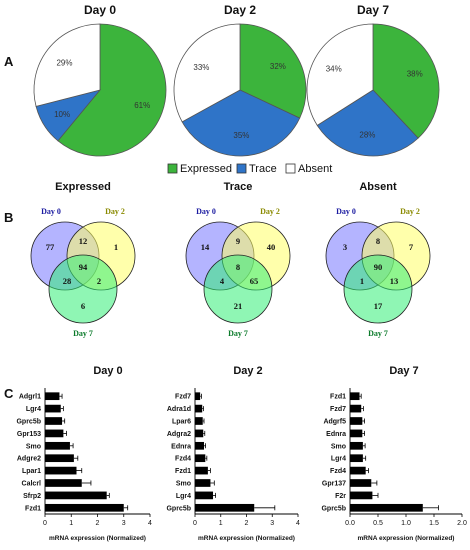 Image resolution: width=470 pixels, height=550 pixels. I want to click on category-label: Fzd1, so click(33, 508).